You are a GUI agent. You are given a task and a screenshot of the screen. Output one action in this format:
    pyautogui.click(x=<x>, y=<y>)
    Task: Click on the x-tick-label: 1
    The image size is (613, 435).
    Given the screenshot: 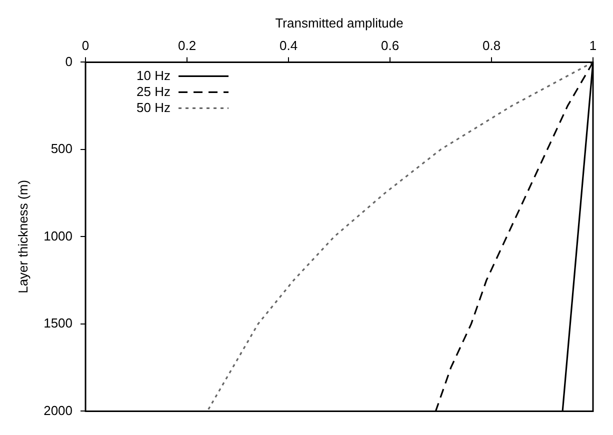 What is the action you would take?
    pyautogui.click(x=593, y=45)
    